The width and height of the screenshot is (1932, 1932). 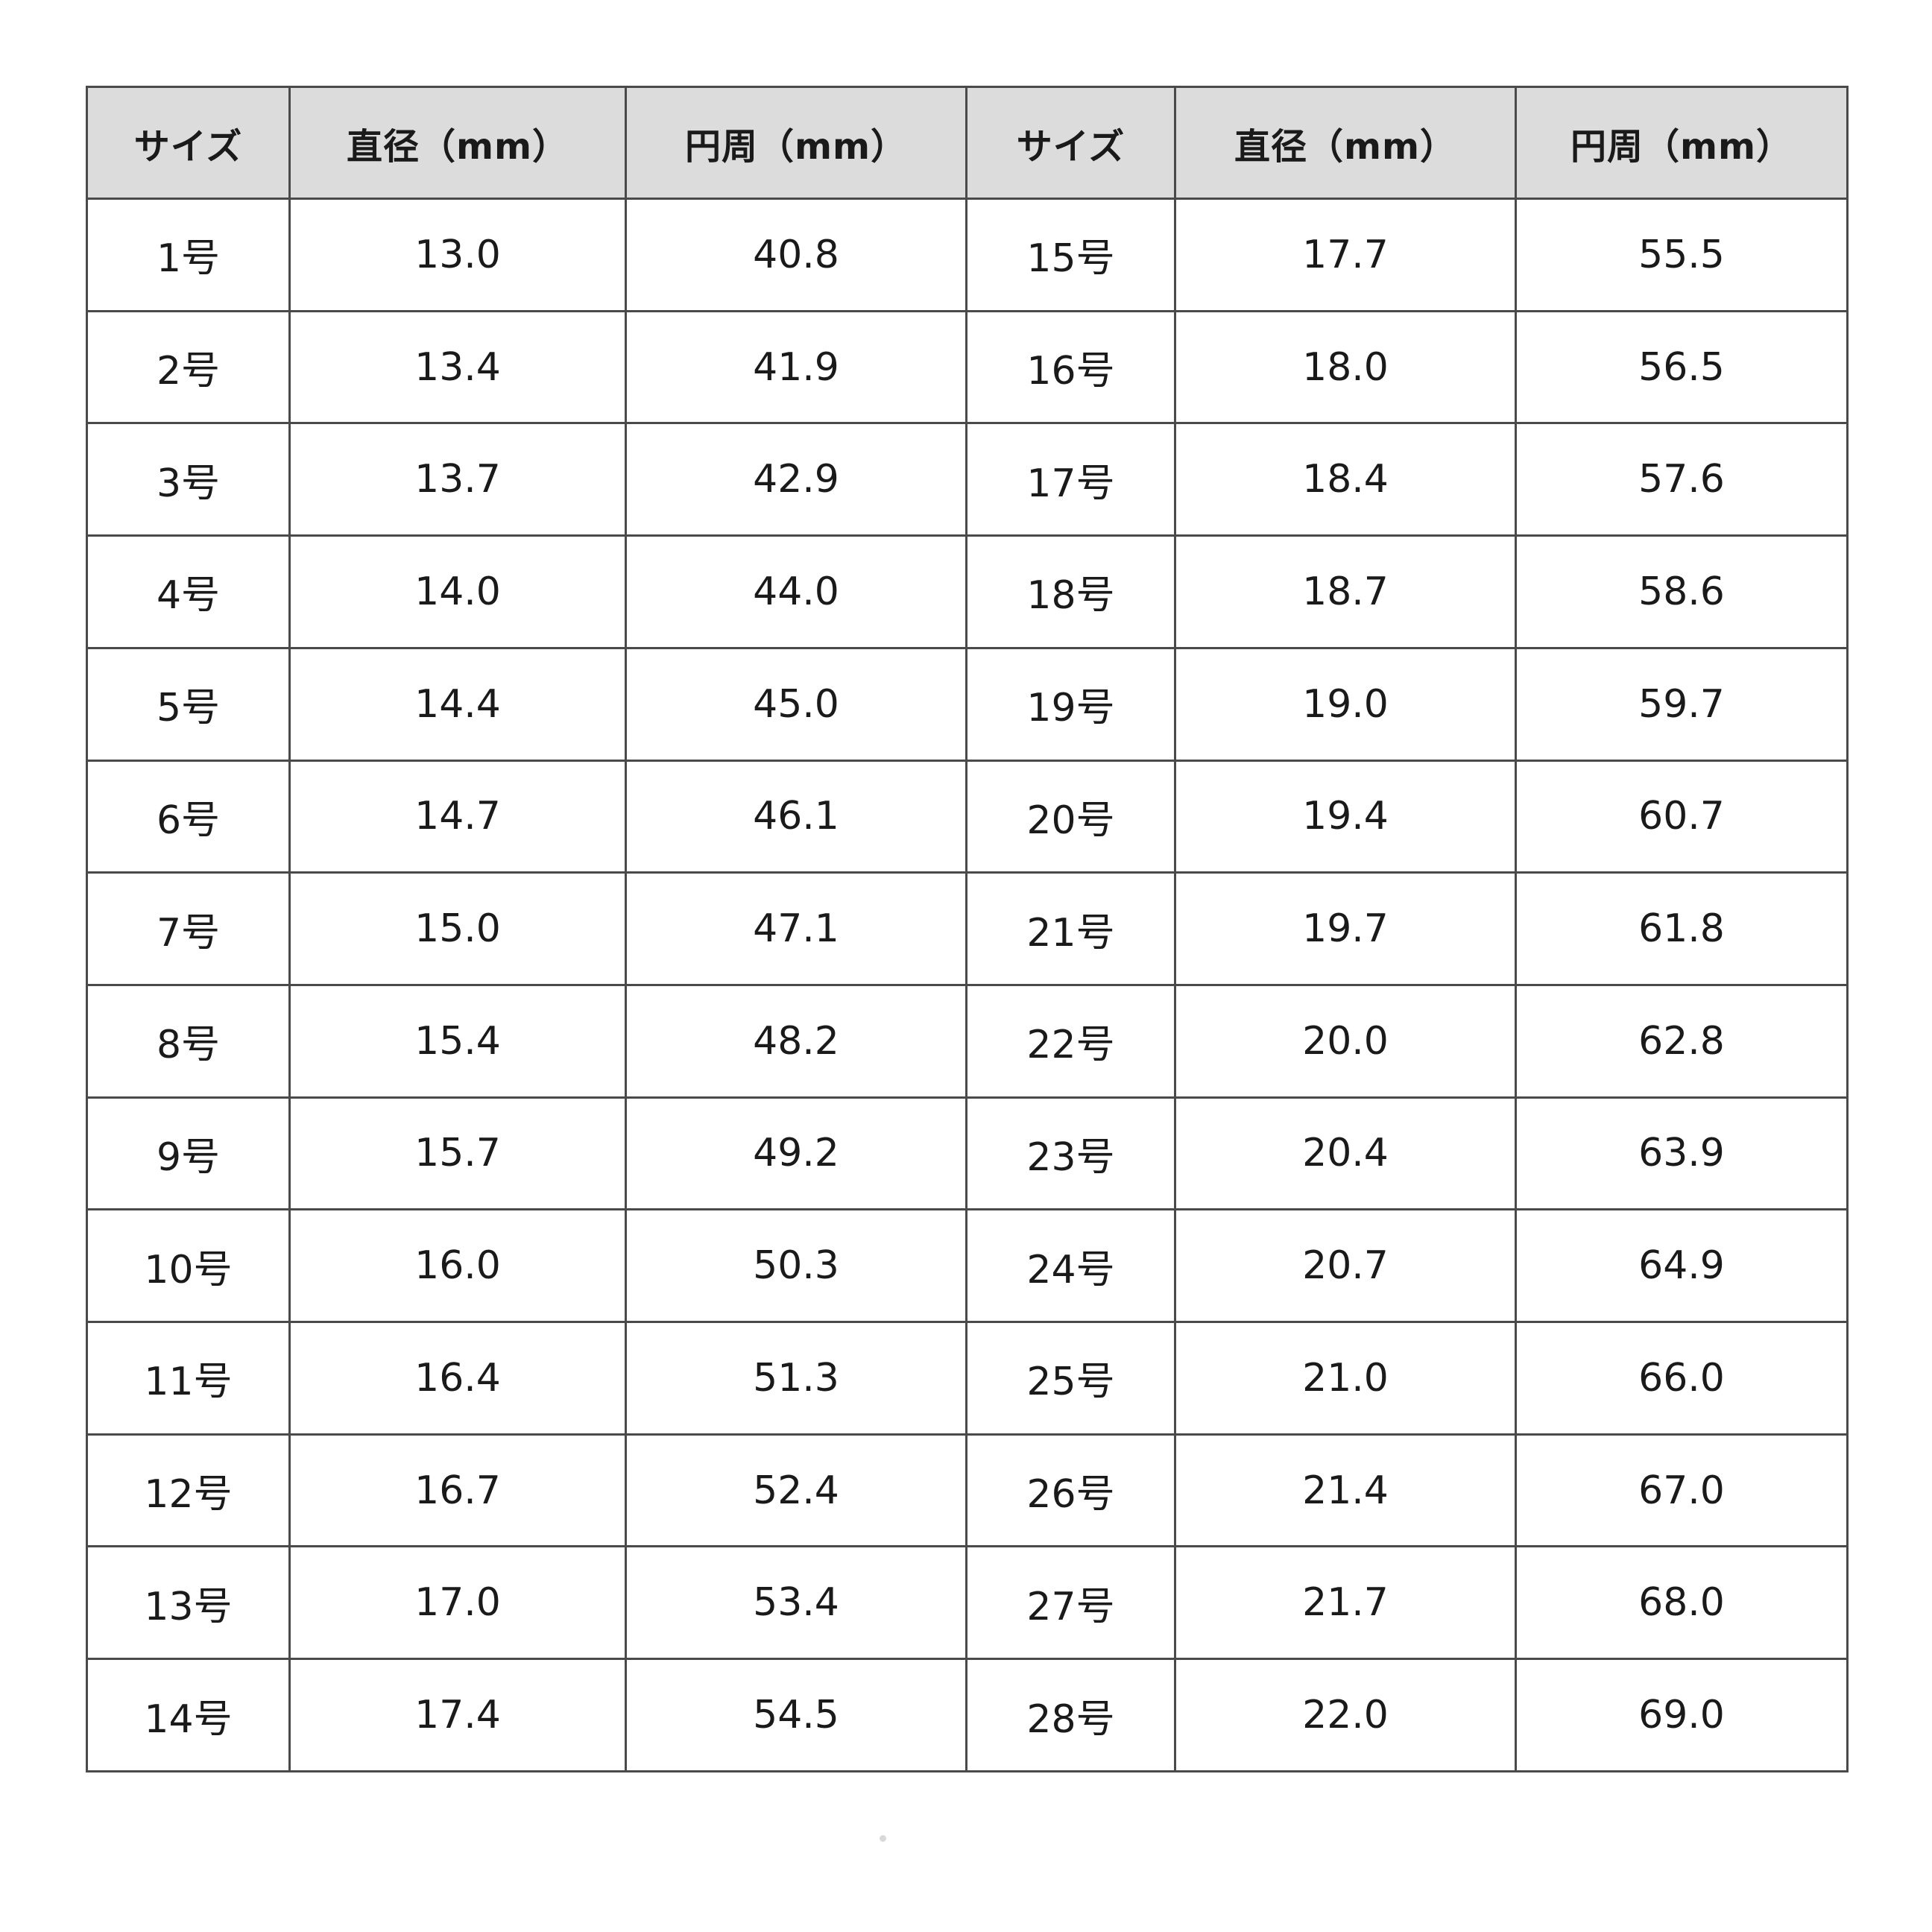 I want to click on table-cell: 17.0, so click(x=457, y=1603).